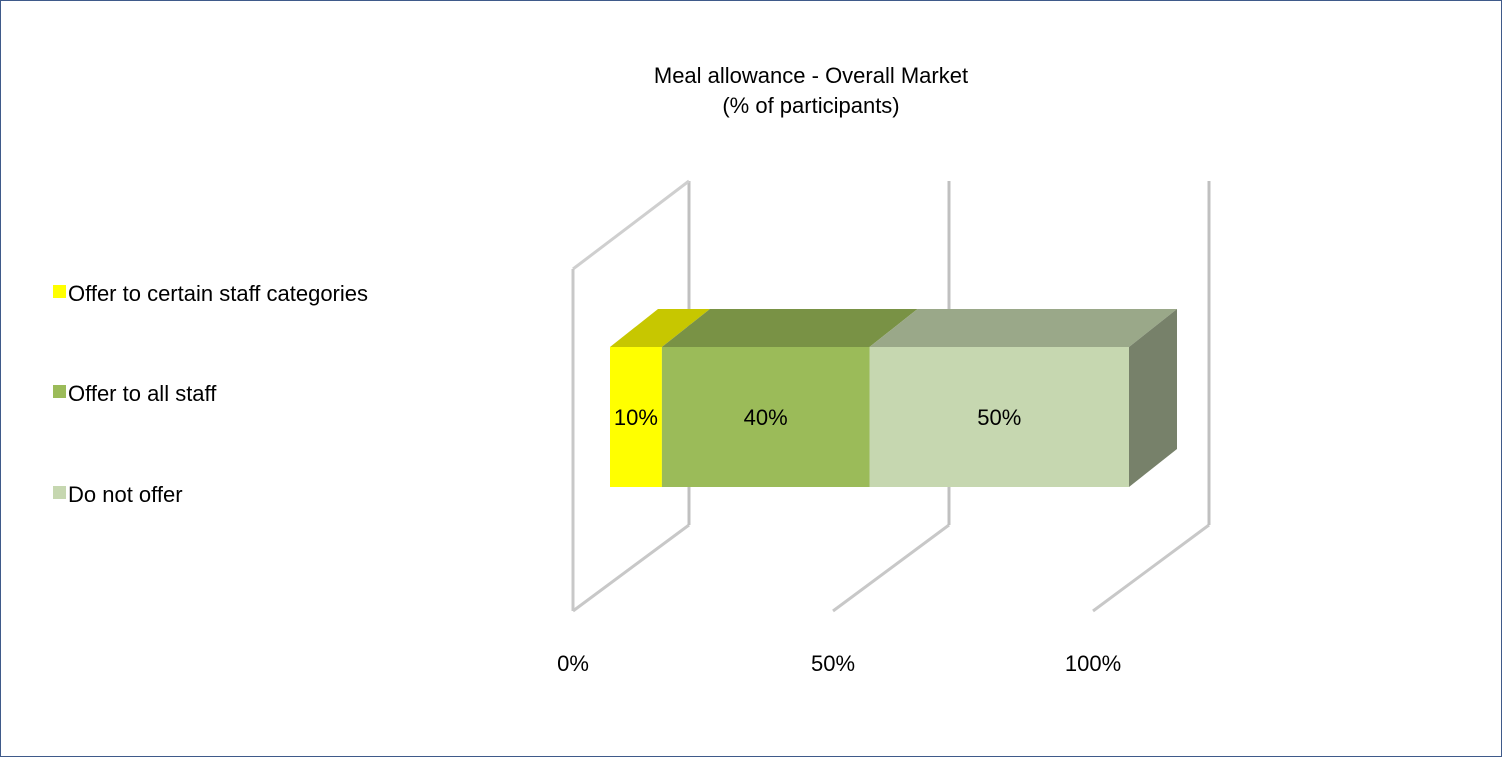 Image resolution: width=1502 pixels, height=758 pixels. What do you see at coordinates (59, 291) in the screenshot?
I see `legend-swatch-certain-staff` at bounding box center [59, 291].